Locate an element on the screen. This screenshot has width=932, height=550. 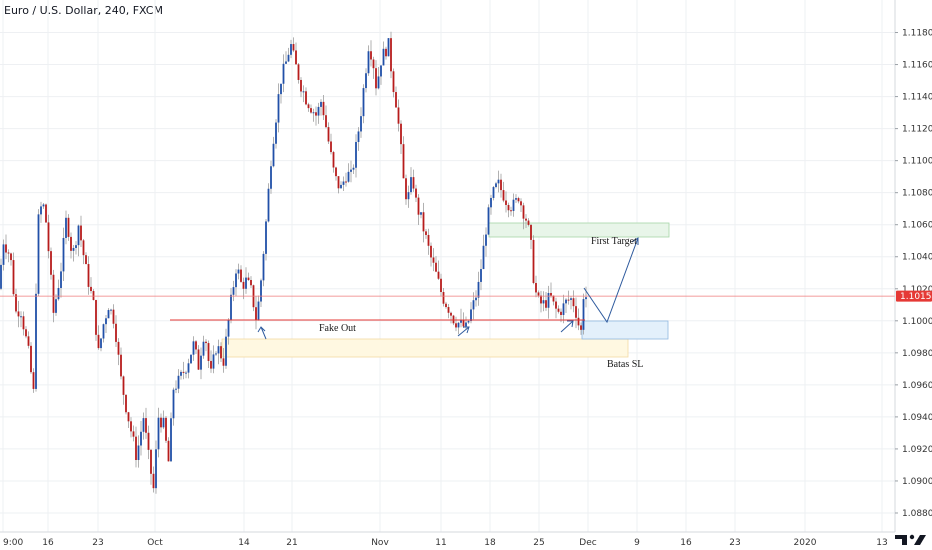
first-target-zone is located at coordinates (579, 230).